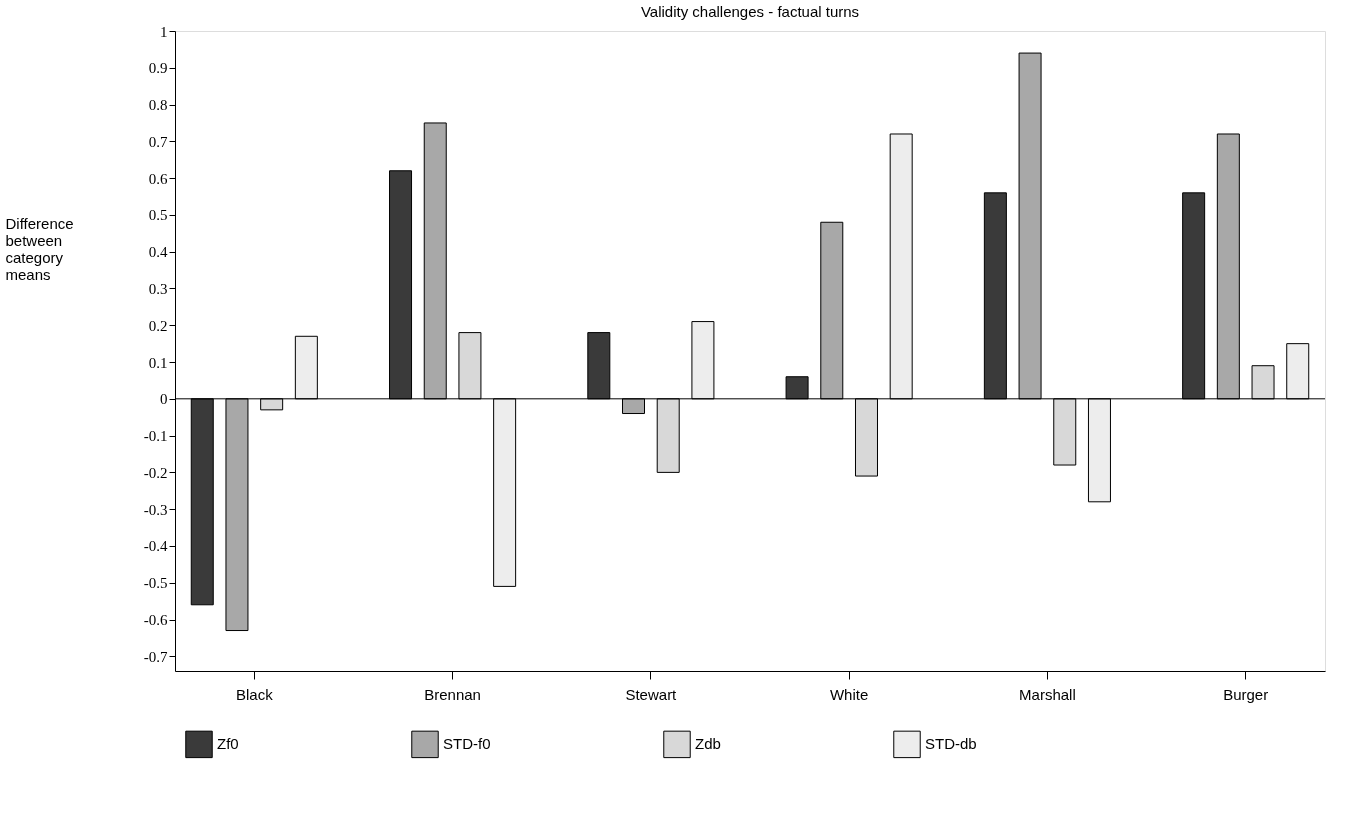 The height and width of the screenshot is (818, 1354). Describe the element at coordinates (155, 656) in the screenshot. I see `y-tick-label: -0.7` at that location.